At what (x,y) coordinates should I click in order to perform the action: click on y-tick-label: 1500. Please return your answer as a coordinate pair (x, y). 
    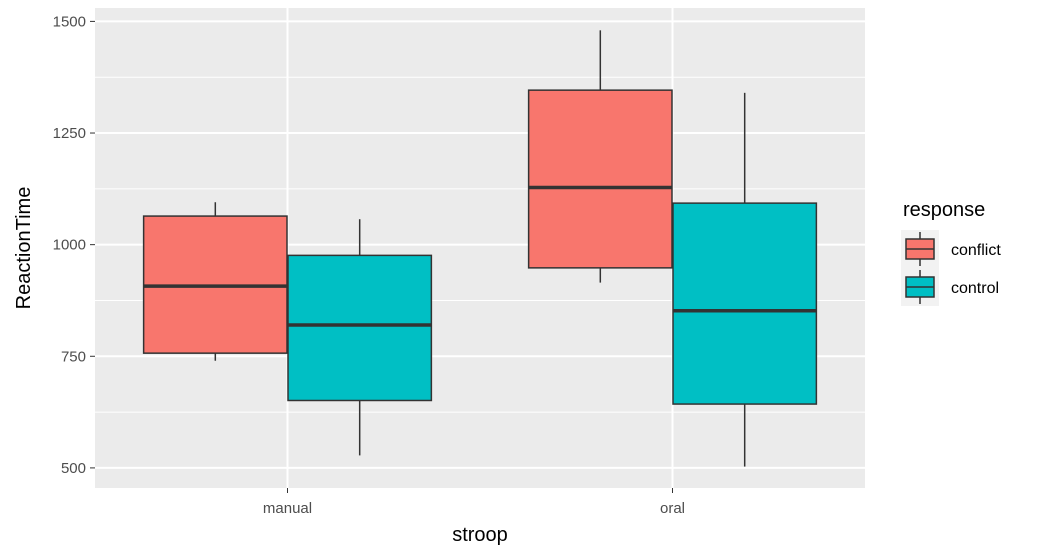
    Looking at the image, I should click on (69, 21).